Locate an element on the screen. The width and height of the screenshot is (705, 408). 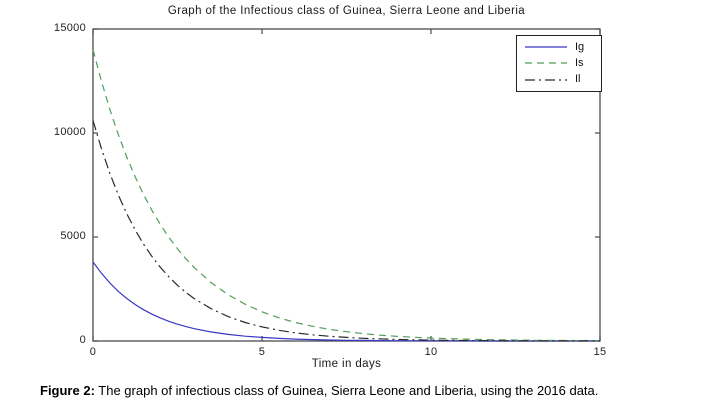
legend-label-Ig: Ig is located at coordinates (580, 46).